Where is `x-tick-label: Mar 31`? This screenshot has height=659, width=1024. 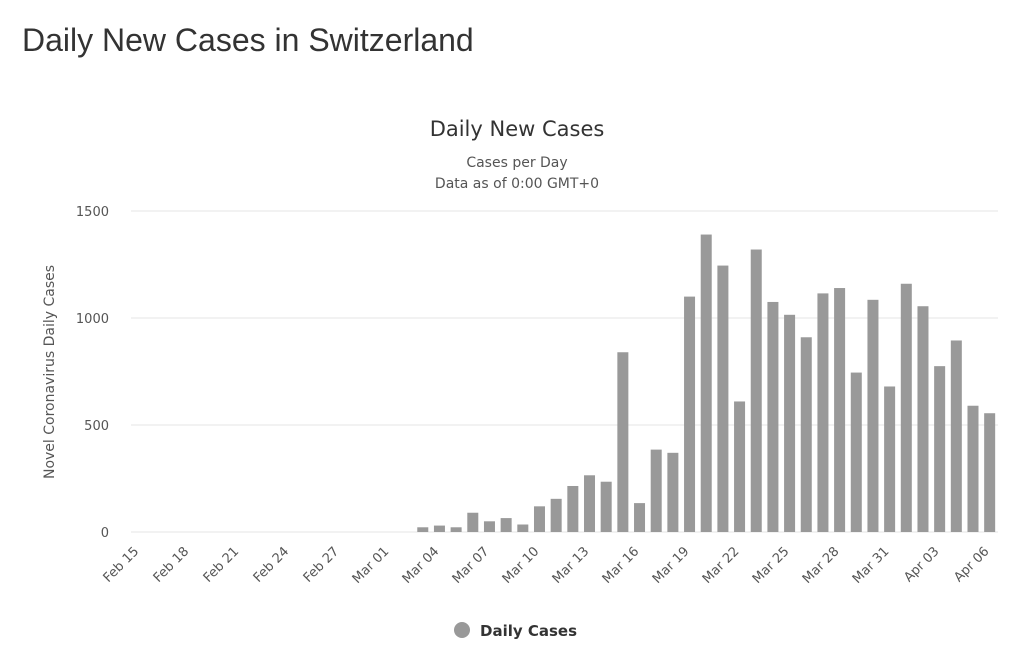
x-tick-label: Mar 31 is located at coordinates (871, 565).